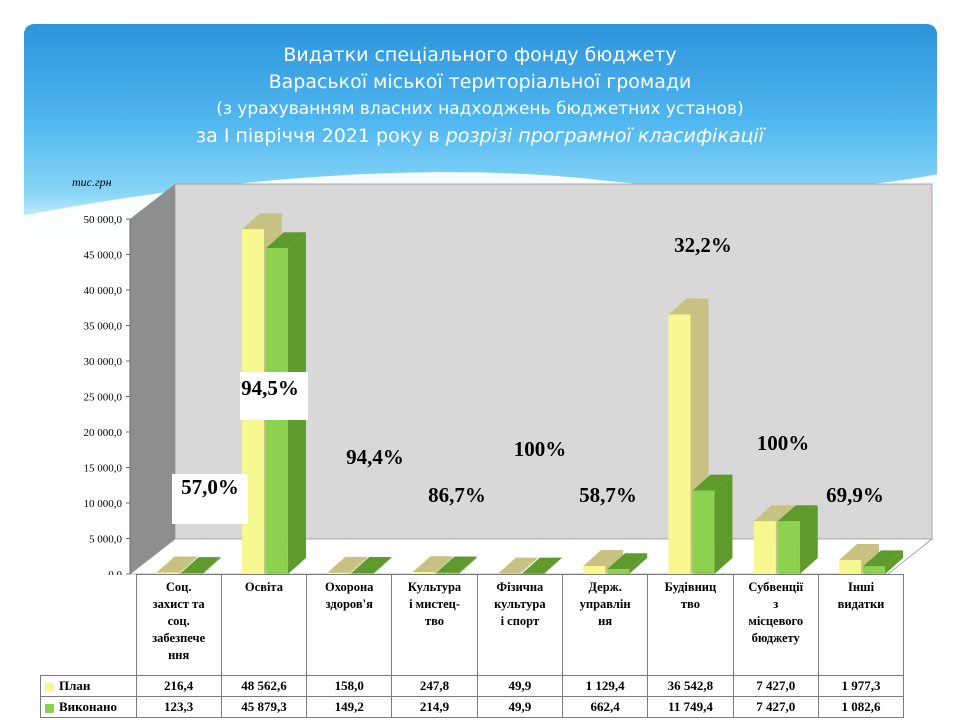 The image size is (960, 720). I want to click on table-cell: 48 562,6, so click(264, 686).